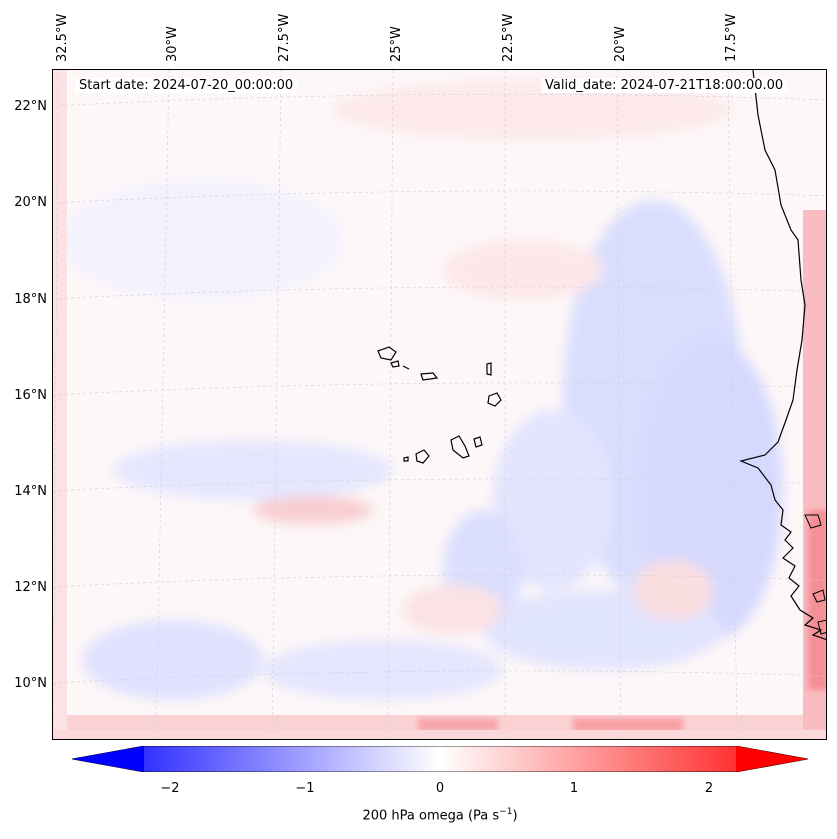 The height and width of the screenshot is (839, 837). I want to click on lat-label-22n: 22°N, so click(30, 106).